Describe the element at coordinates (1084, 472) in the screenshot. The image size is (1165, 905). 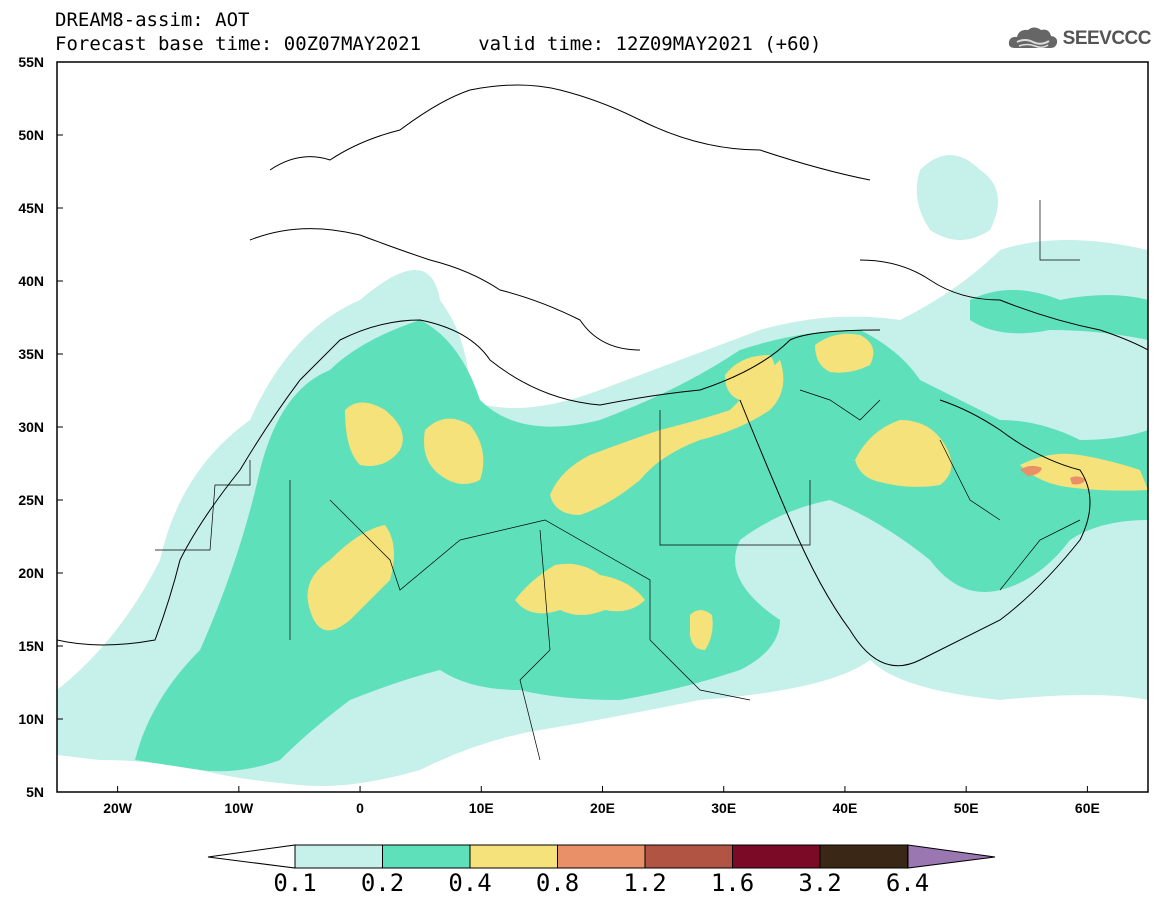
I see `aot-contour-0.4-gulf` at that location.